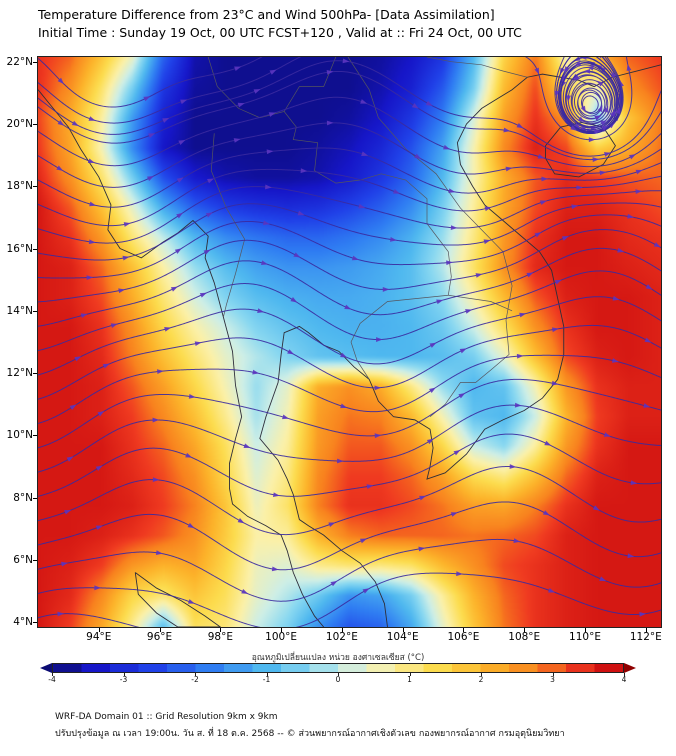 This screenshot has height=756, width=676. Describe the element at coordinates (630, 668) in the screenshot. I see `colorbar-right-arrow-icon` at that location.